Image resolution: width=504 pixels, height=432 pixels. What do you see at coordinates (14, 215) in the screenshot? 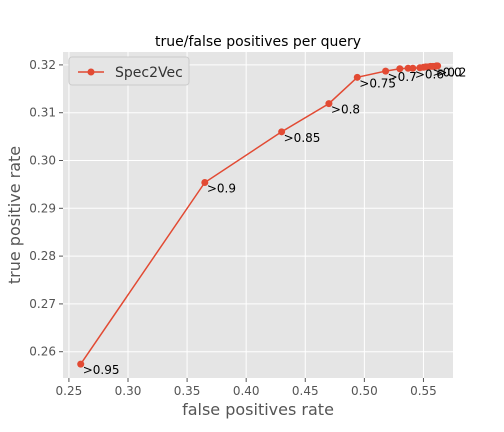
I see `y-axis-label: true positive rate` at bounding box center [14, 215].